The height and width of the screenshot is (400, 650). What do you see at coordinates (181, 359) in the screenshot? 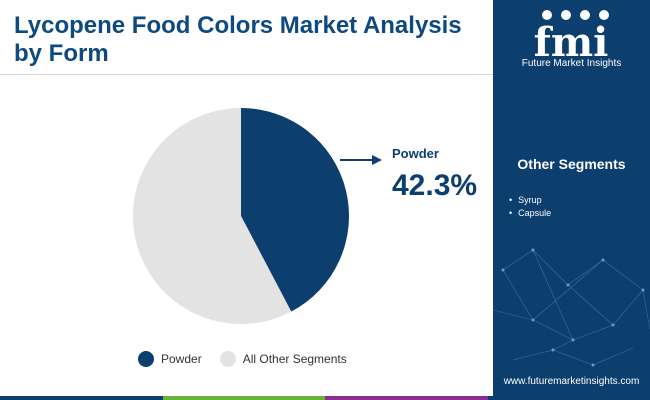
I see `legend-label-powder: Powder` at bounding box center [181, 359].